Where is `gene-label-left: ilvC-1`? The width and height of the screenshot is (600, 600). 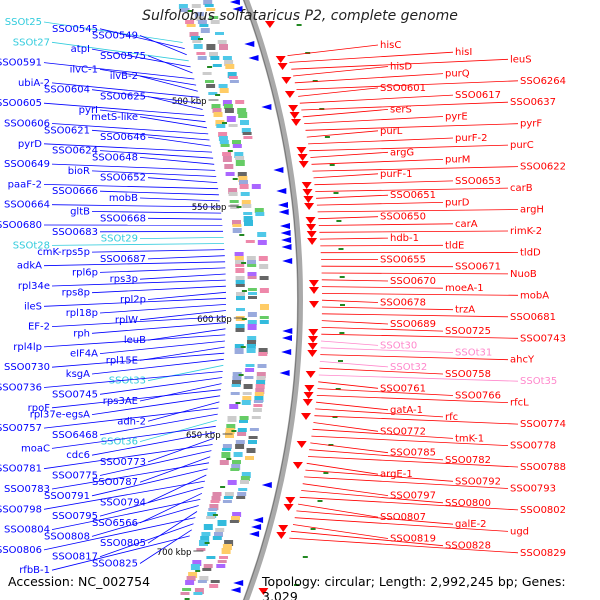 gene-label-left: ilvC-1 is located at coordinates (84, 69).